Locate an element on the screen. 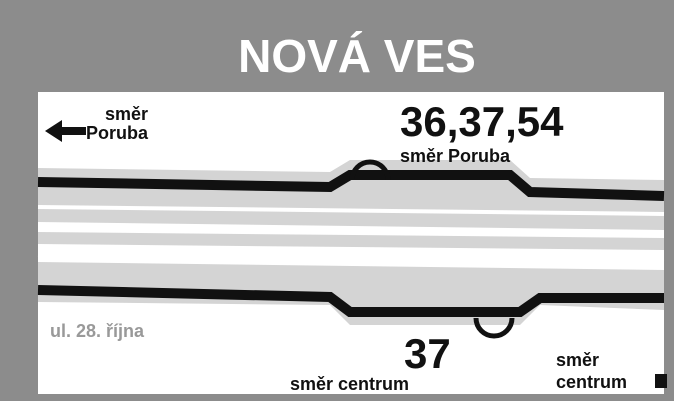 This screenshot has width=674, height=406. direction-label: Poruba is located at coordinates (117, 133).